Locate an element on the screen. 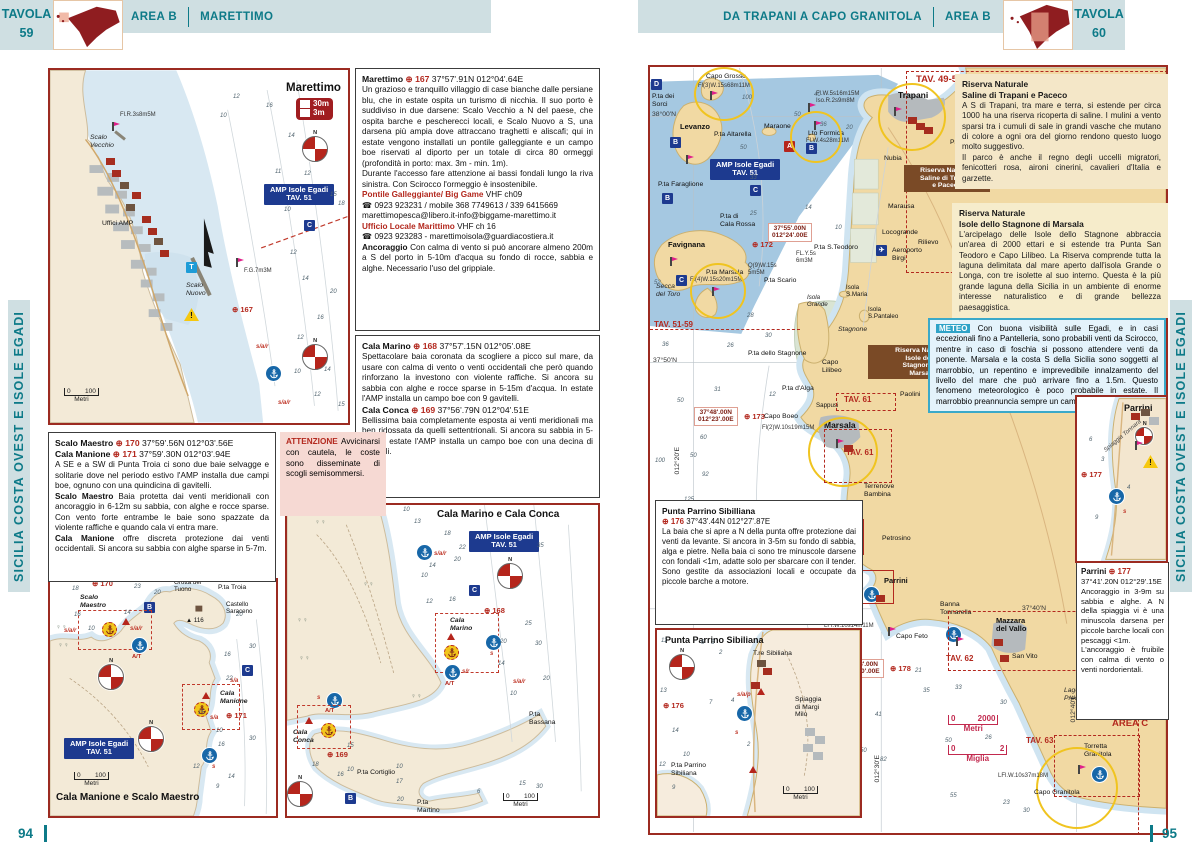 This screenshot has height=853, width=1200. depth-number: 4 is located at coordinates (1129, 488).